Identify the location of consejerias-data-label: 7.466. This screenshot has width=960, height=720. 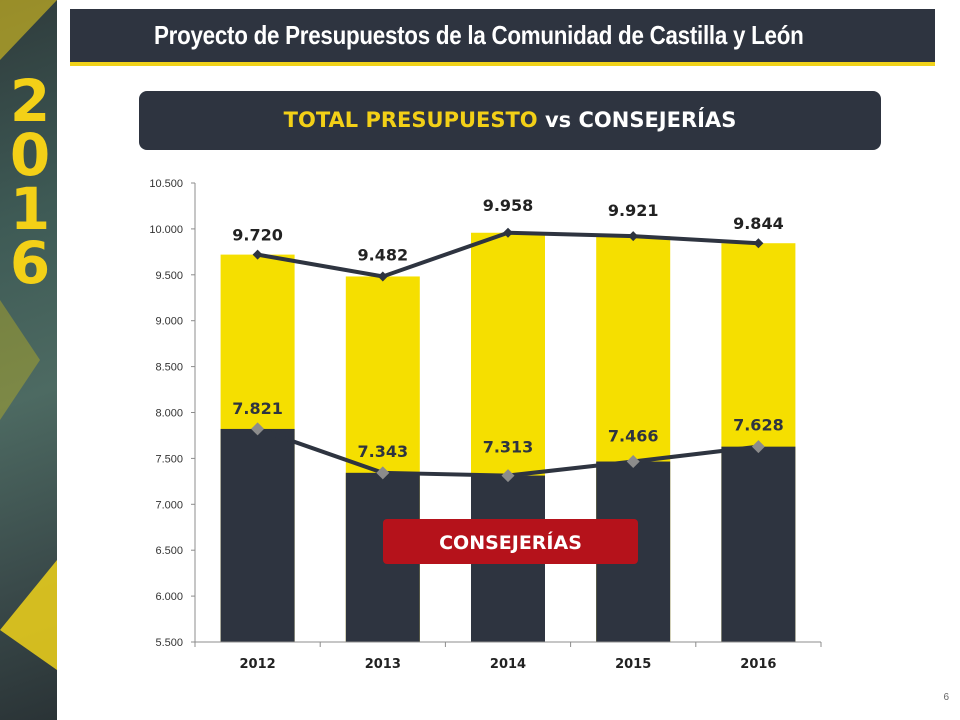
(633, 436).